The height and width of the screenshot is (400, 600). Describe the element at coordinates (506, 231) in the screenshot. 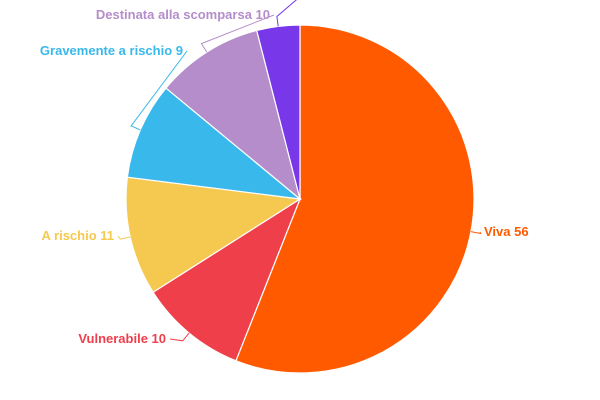

I see `slice-label: Viva 56` at that location.